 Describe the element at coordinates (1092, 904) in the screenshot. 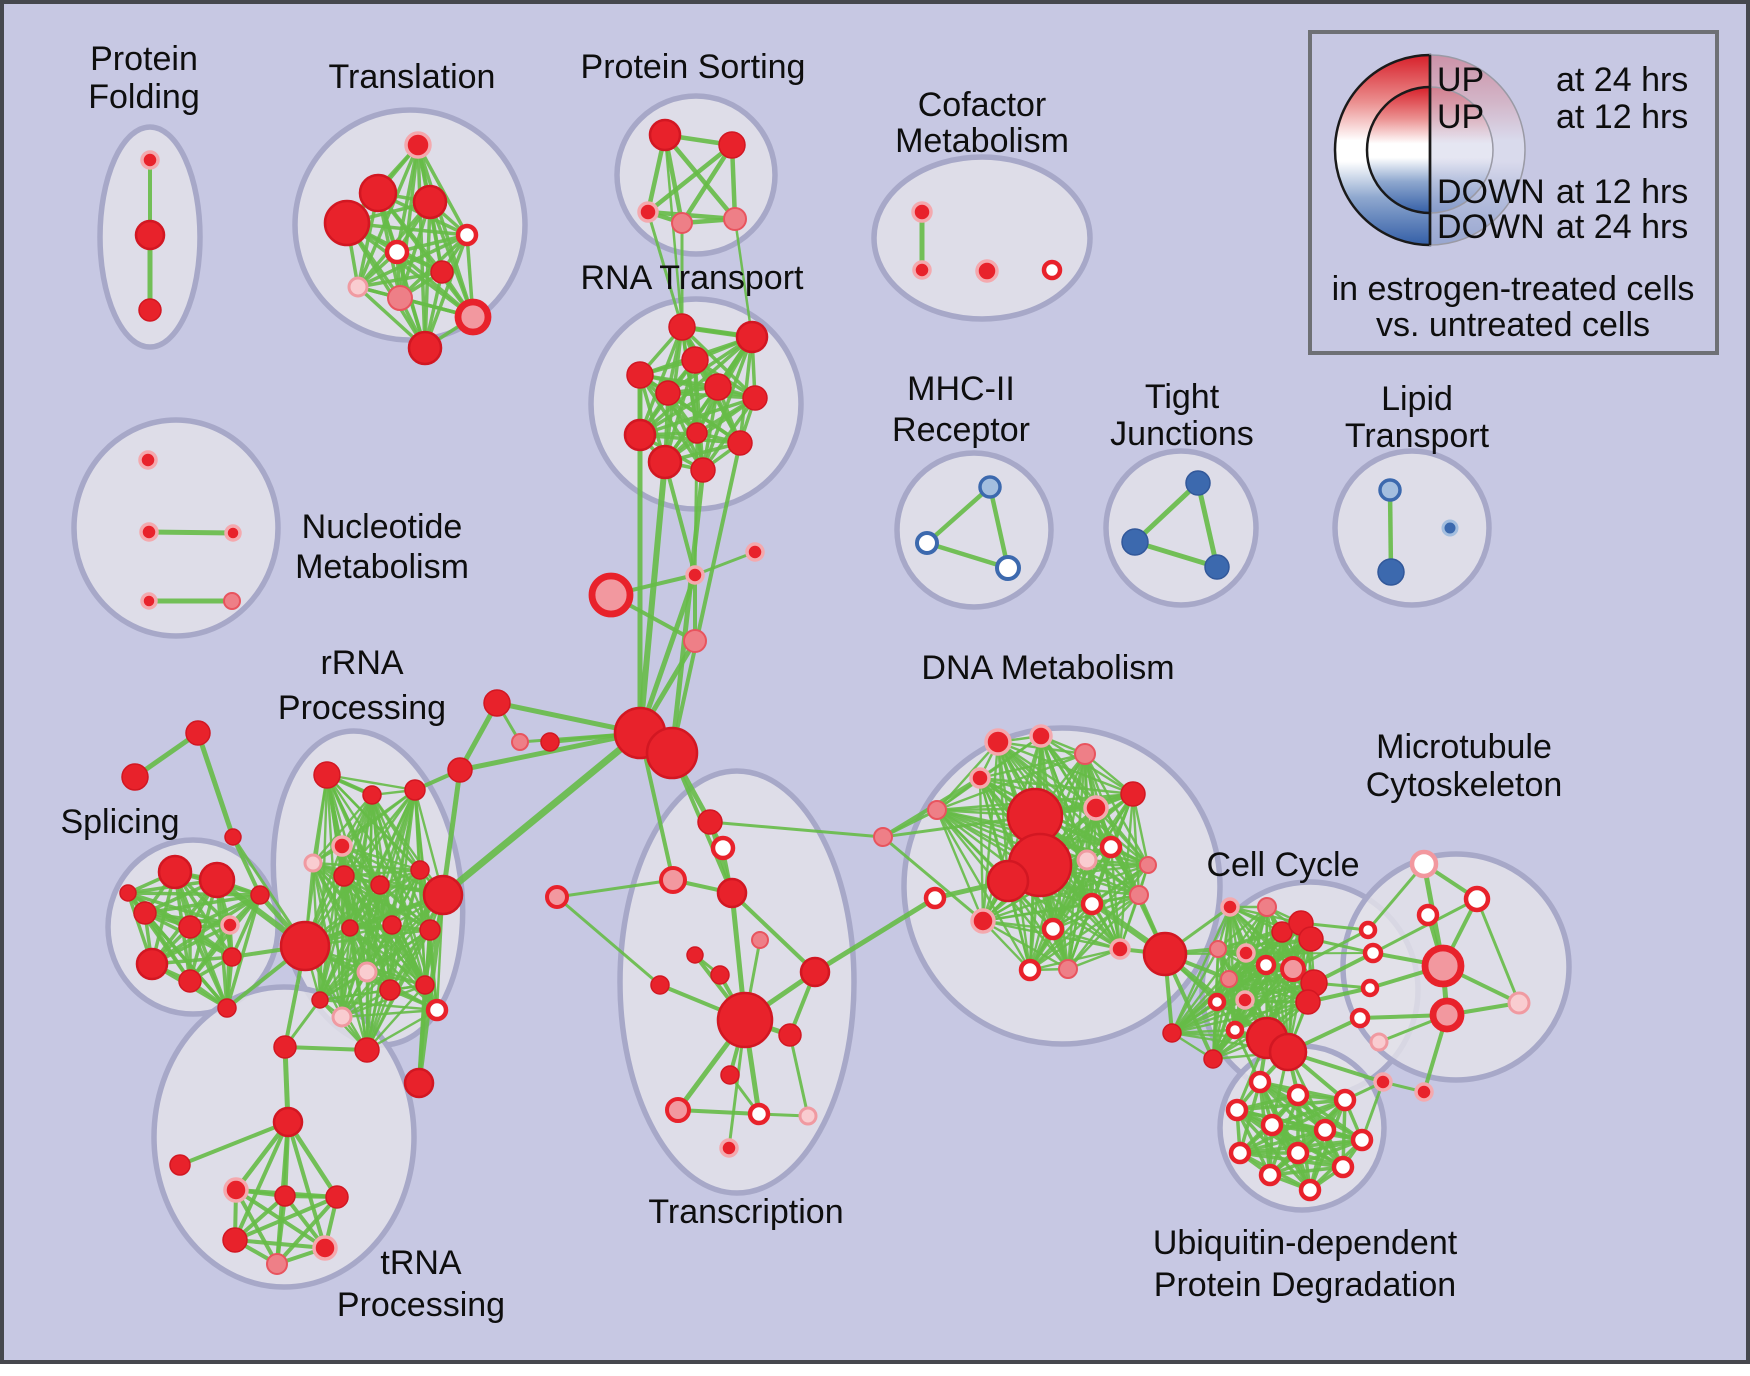

I see `network-node-d14` at that location.